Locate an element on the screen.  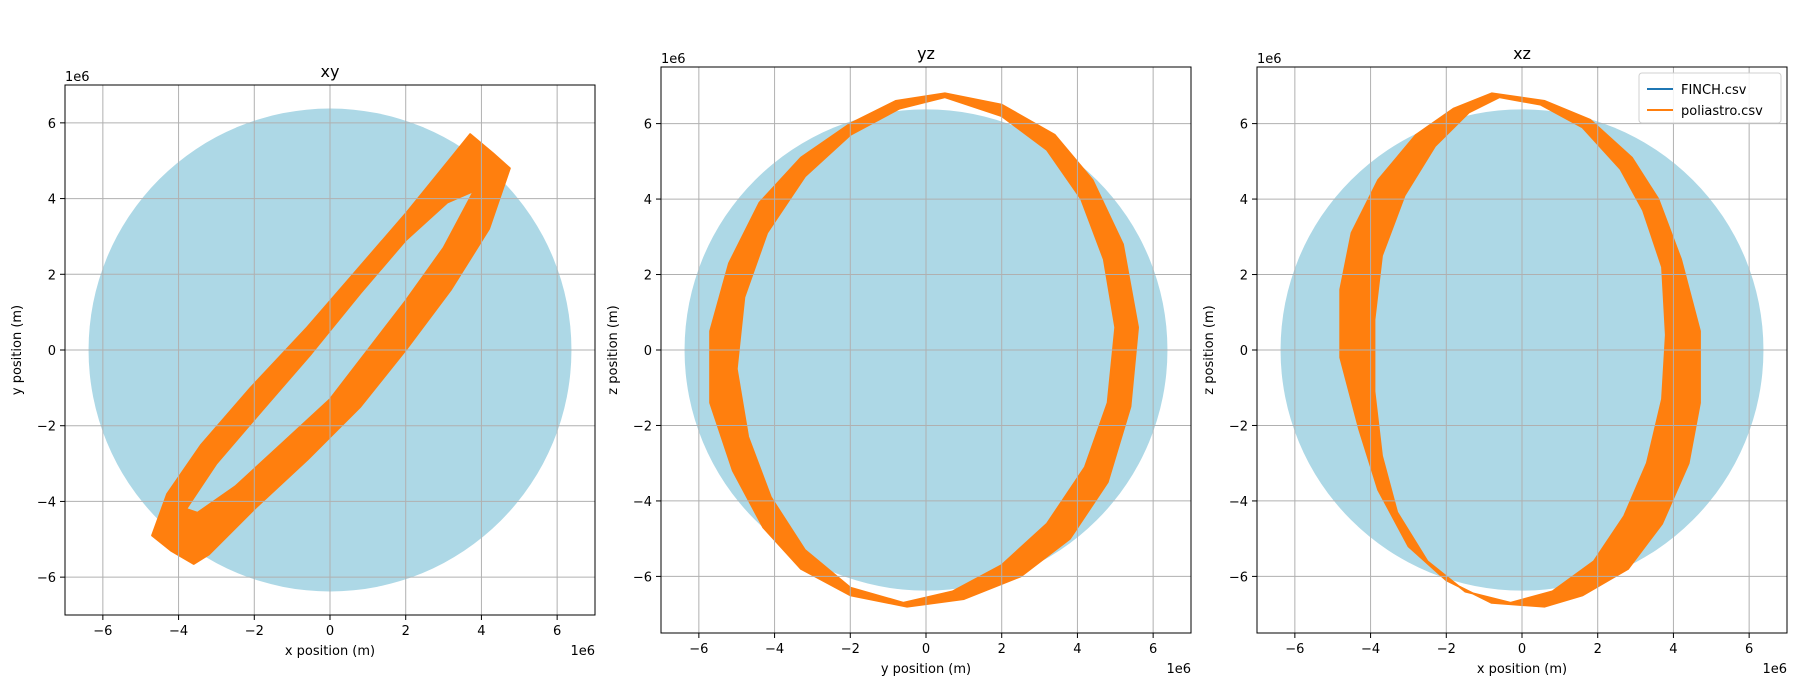
x-axis-label: y position (m) is located at coordinates (926, 669).